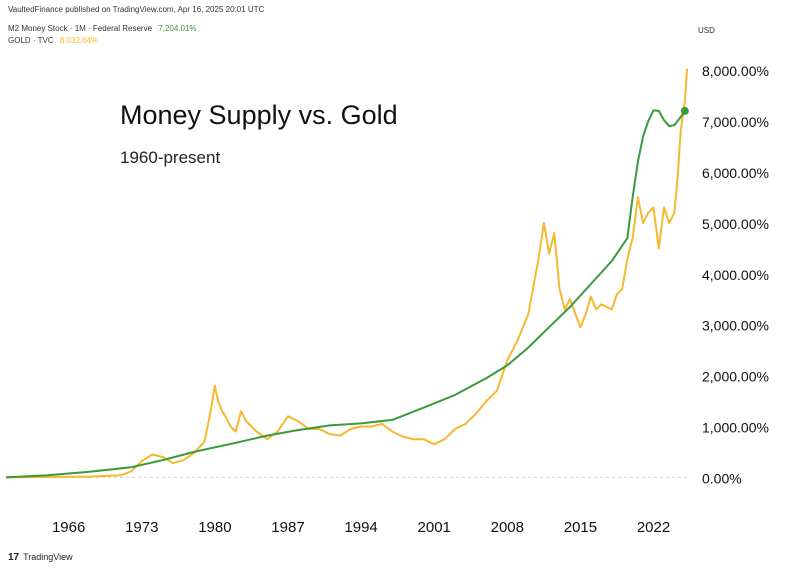 The image size is (800, 570). Describe the element at coordinates (706, 30) in the screenshot. I see `currency-label: USD` at that location.